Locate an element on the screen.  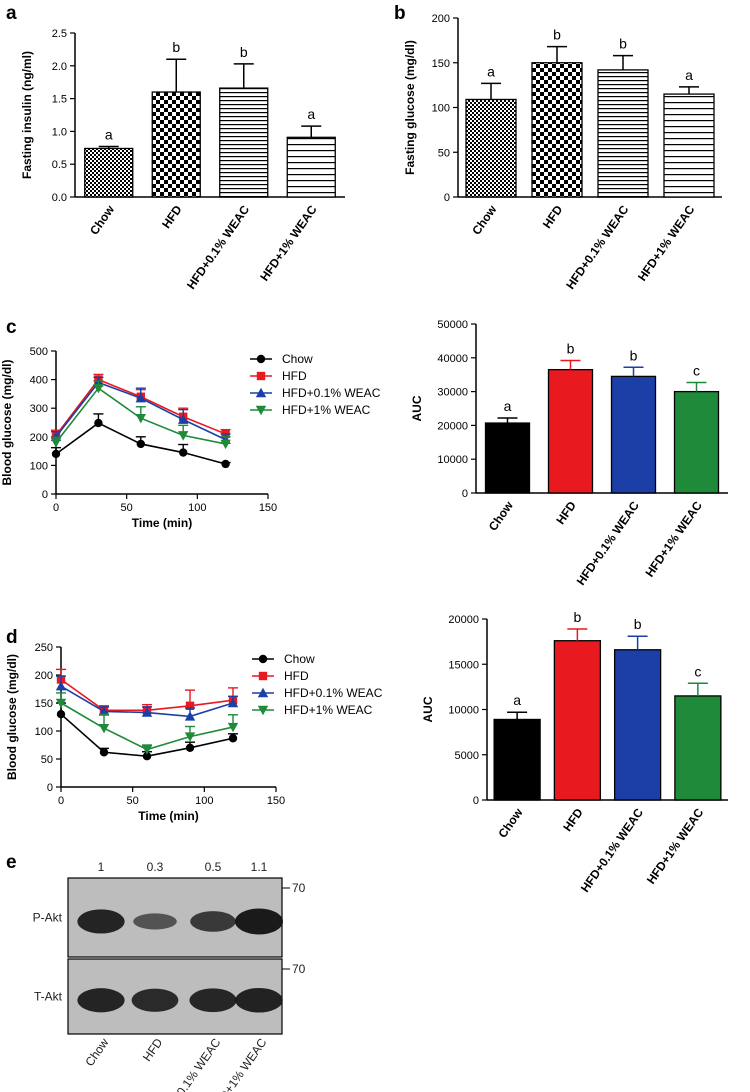
y-tick-label: 500 is located at coordinates (39, 352).